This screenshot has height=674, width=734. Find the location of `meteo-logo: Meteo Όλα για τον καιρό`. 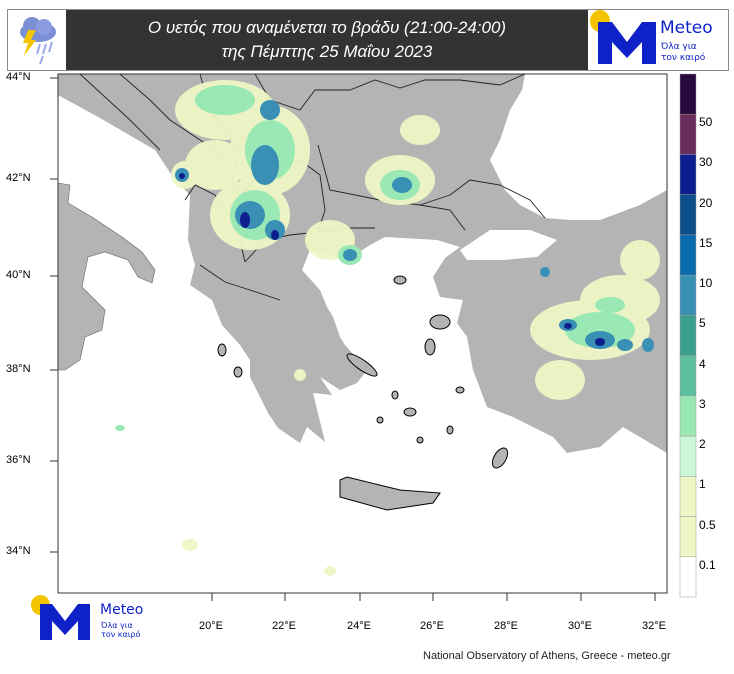

meteo-logo: Meteo Όλα για τον καιρό is located at coordinates (658, 40).